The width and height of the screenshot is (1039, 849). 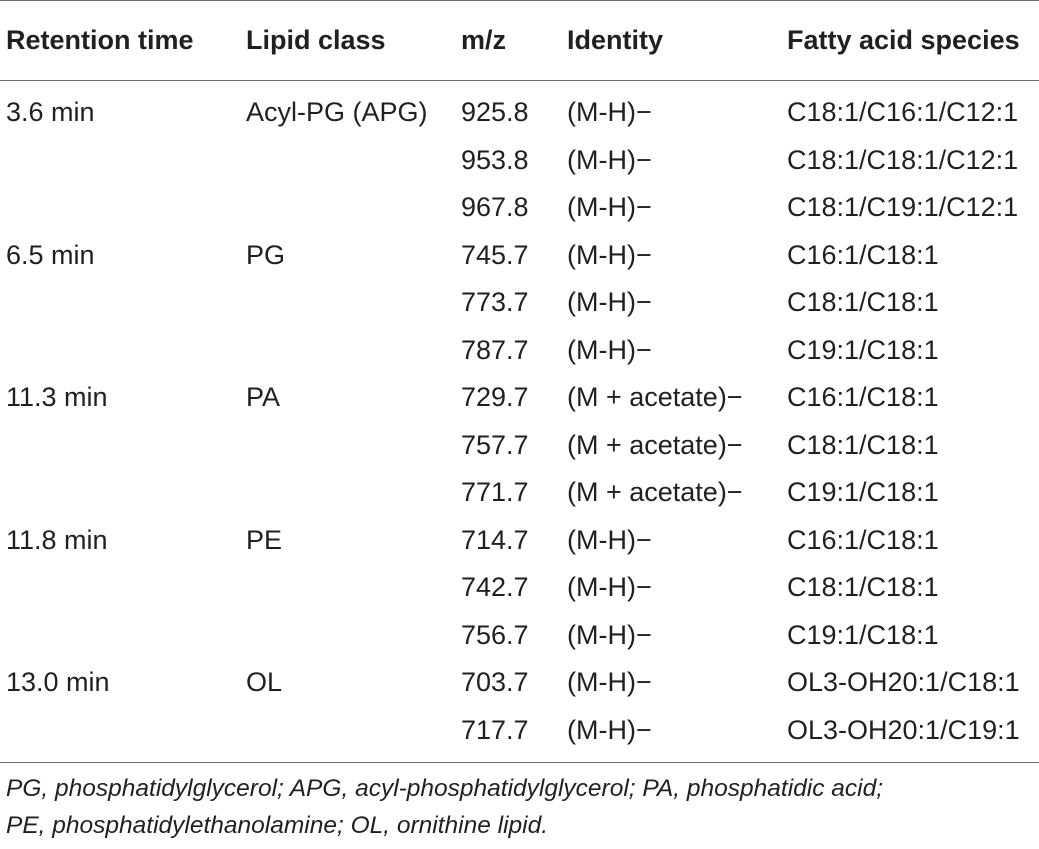 I want to click on fatty-acid-species-cell: OL3-OH20:1/C19:1, so click(x=910, y=734).